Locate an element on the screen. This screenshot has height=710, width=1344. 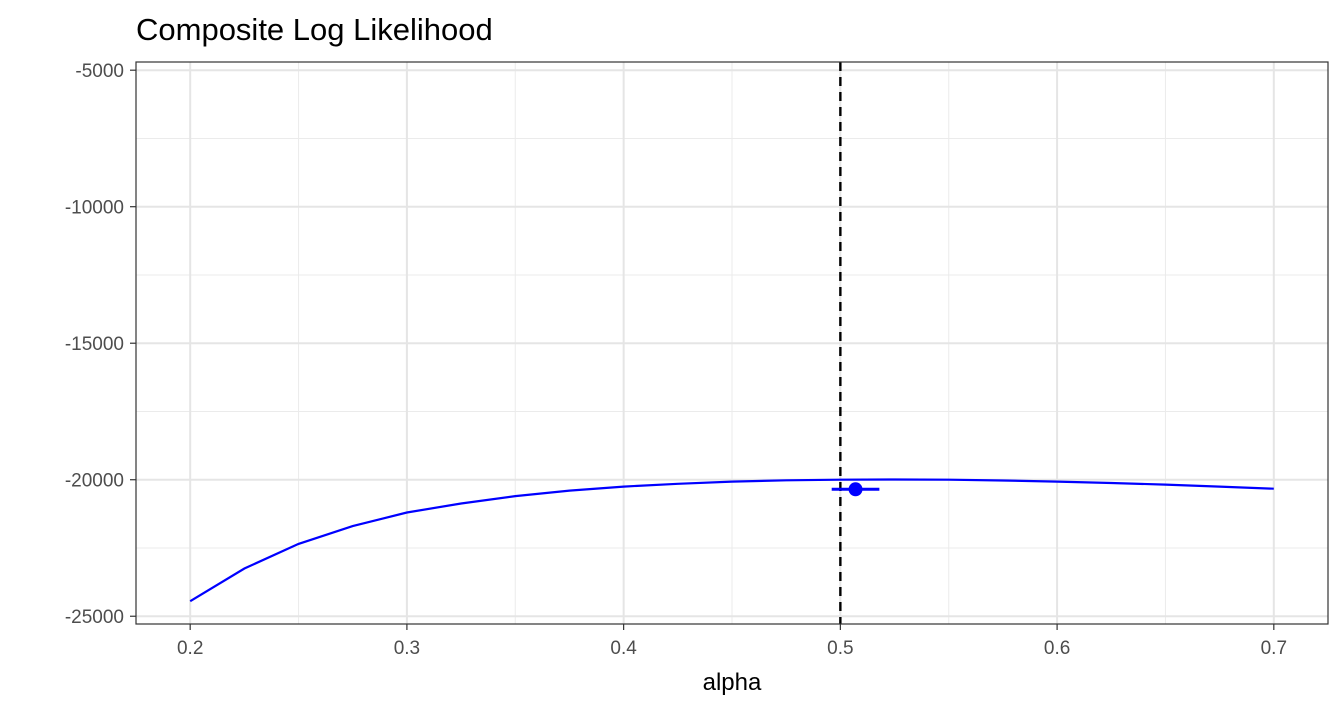
x-axis: 0.2 0.3 0.4 0.5 0.6 0.7 is located at coordinates (732, 641).